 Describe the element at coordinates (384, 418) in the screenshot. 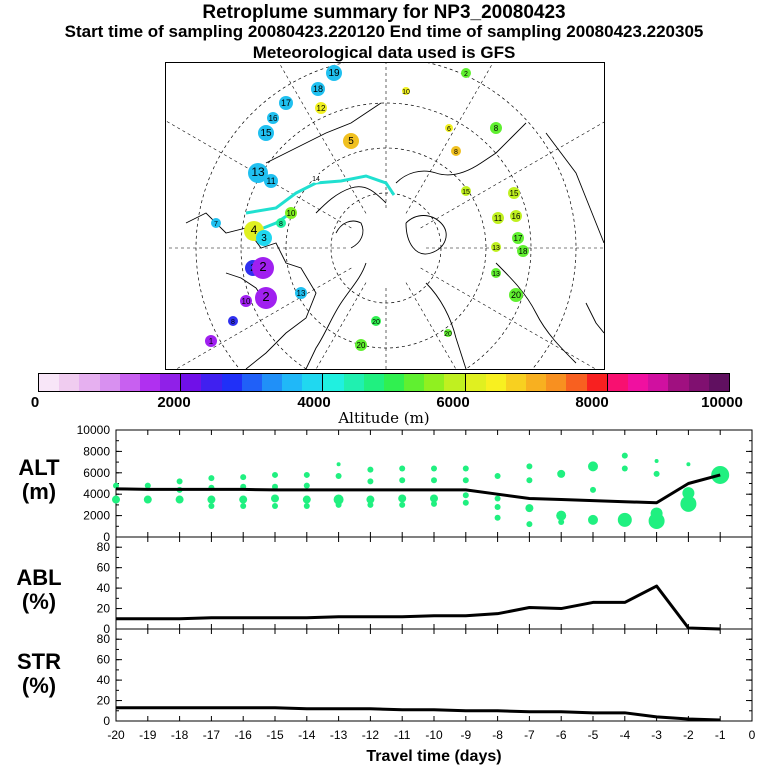

I see `colorbar-label: Altitude (m)` at that location.